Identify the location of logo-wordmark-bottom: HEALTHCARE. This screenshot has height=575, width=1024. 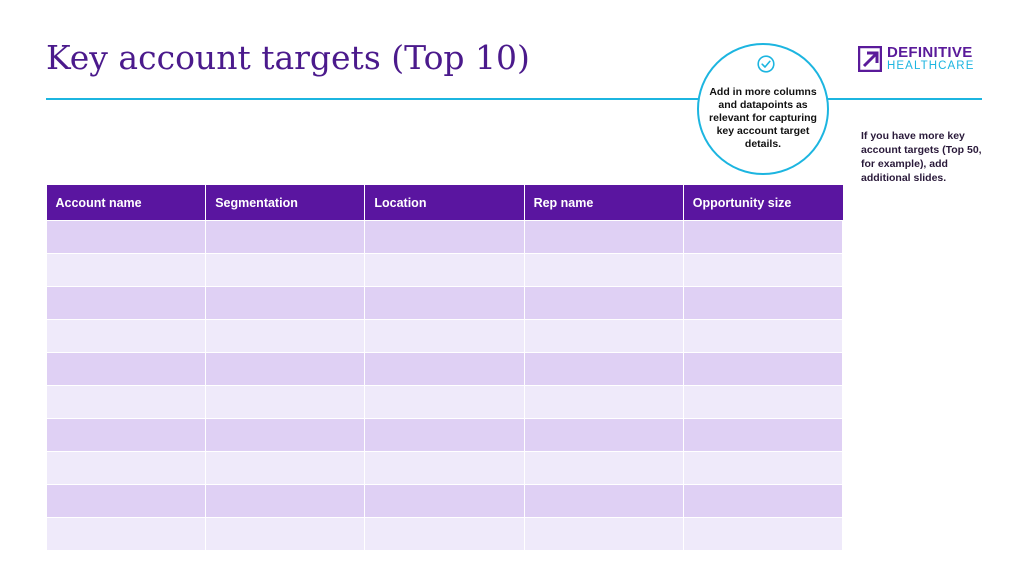
(931, 66).